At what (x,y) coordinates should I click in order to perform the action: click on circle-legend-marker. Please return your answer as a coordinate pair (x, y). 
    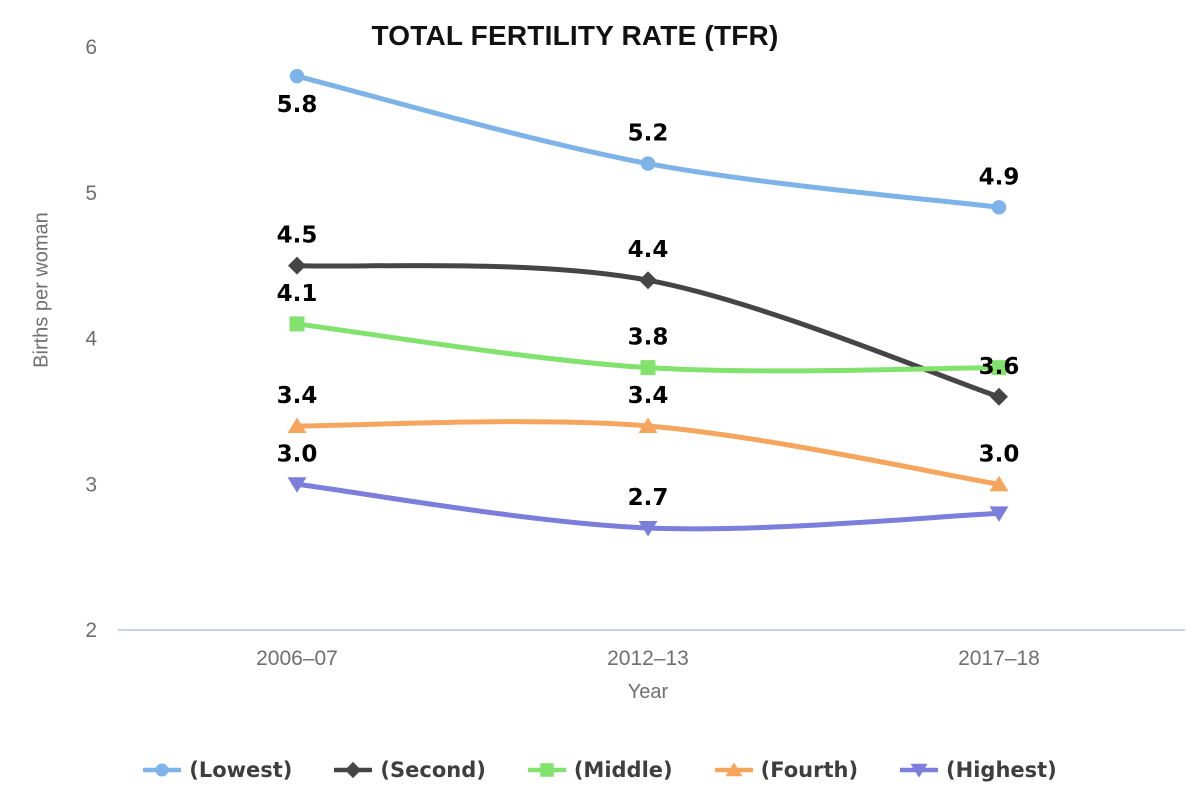
    Looking at the image, I should click on (162, 770).